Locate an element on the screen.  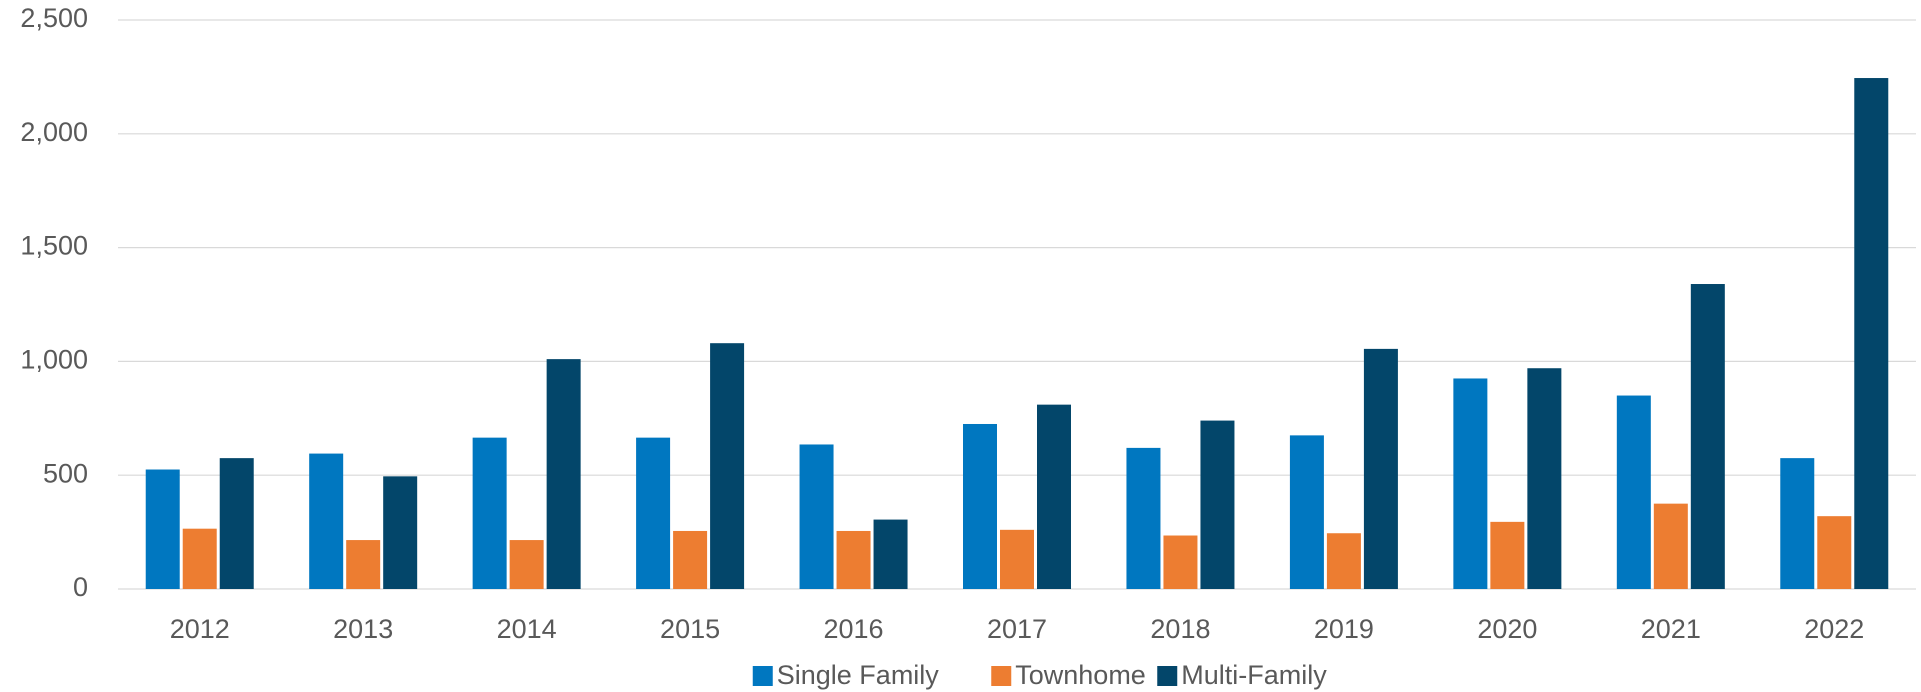
y-tick-label: 1,500 is located at coordinates (54, 246).